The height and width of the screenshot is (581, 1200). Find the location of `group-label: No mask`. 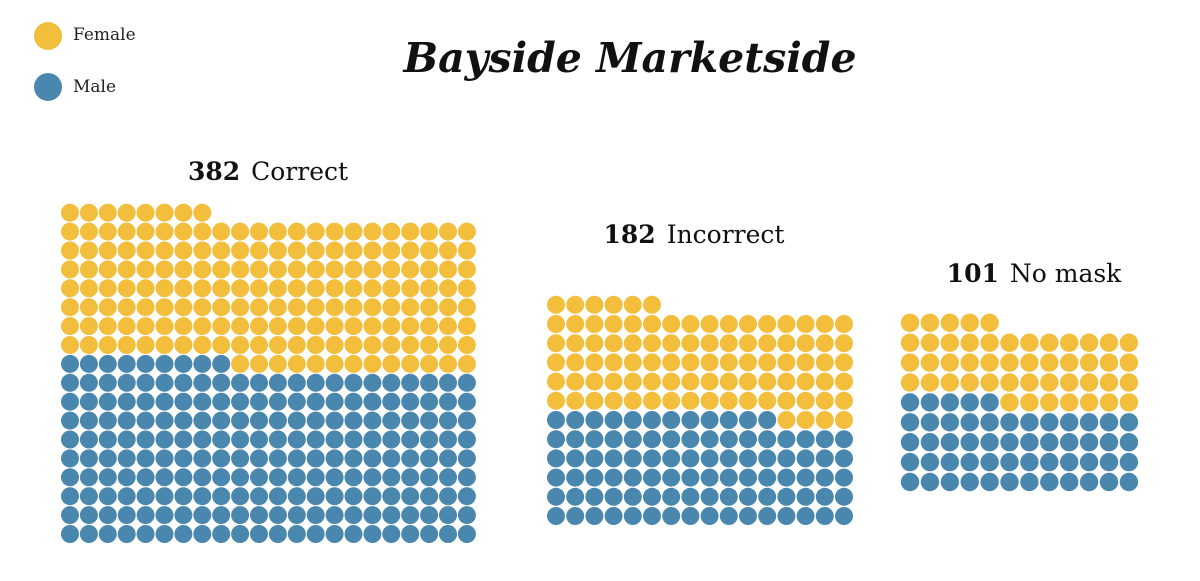

group-label: No mask is located at coordinates (1066, 273).